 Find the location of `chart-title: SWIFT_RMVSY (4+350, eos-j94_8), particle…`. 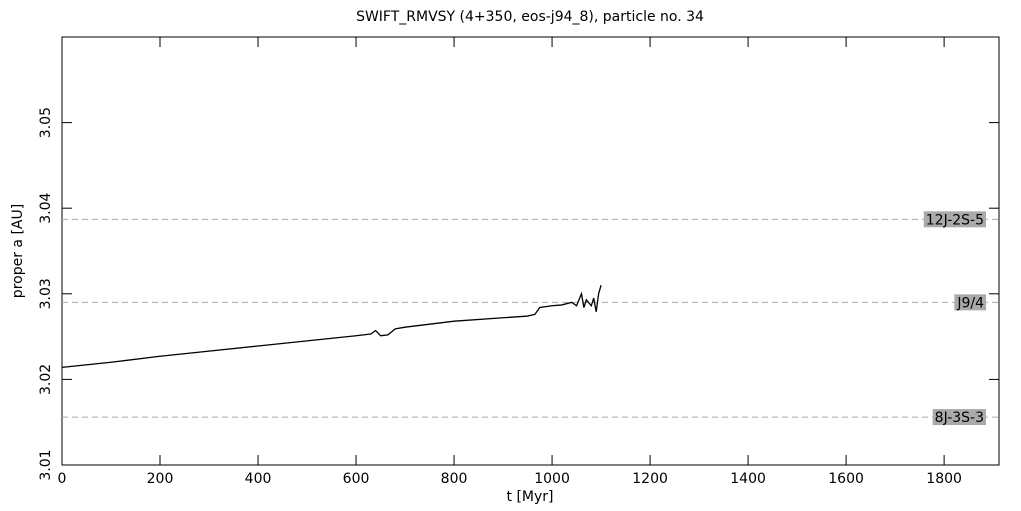

chart-title: SWIFT_RMVSY (4+350, eos-j94_8), particle… is located at coordinates (530, 17).